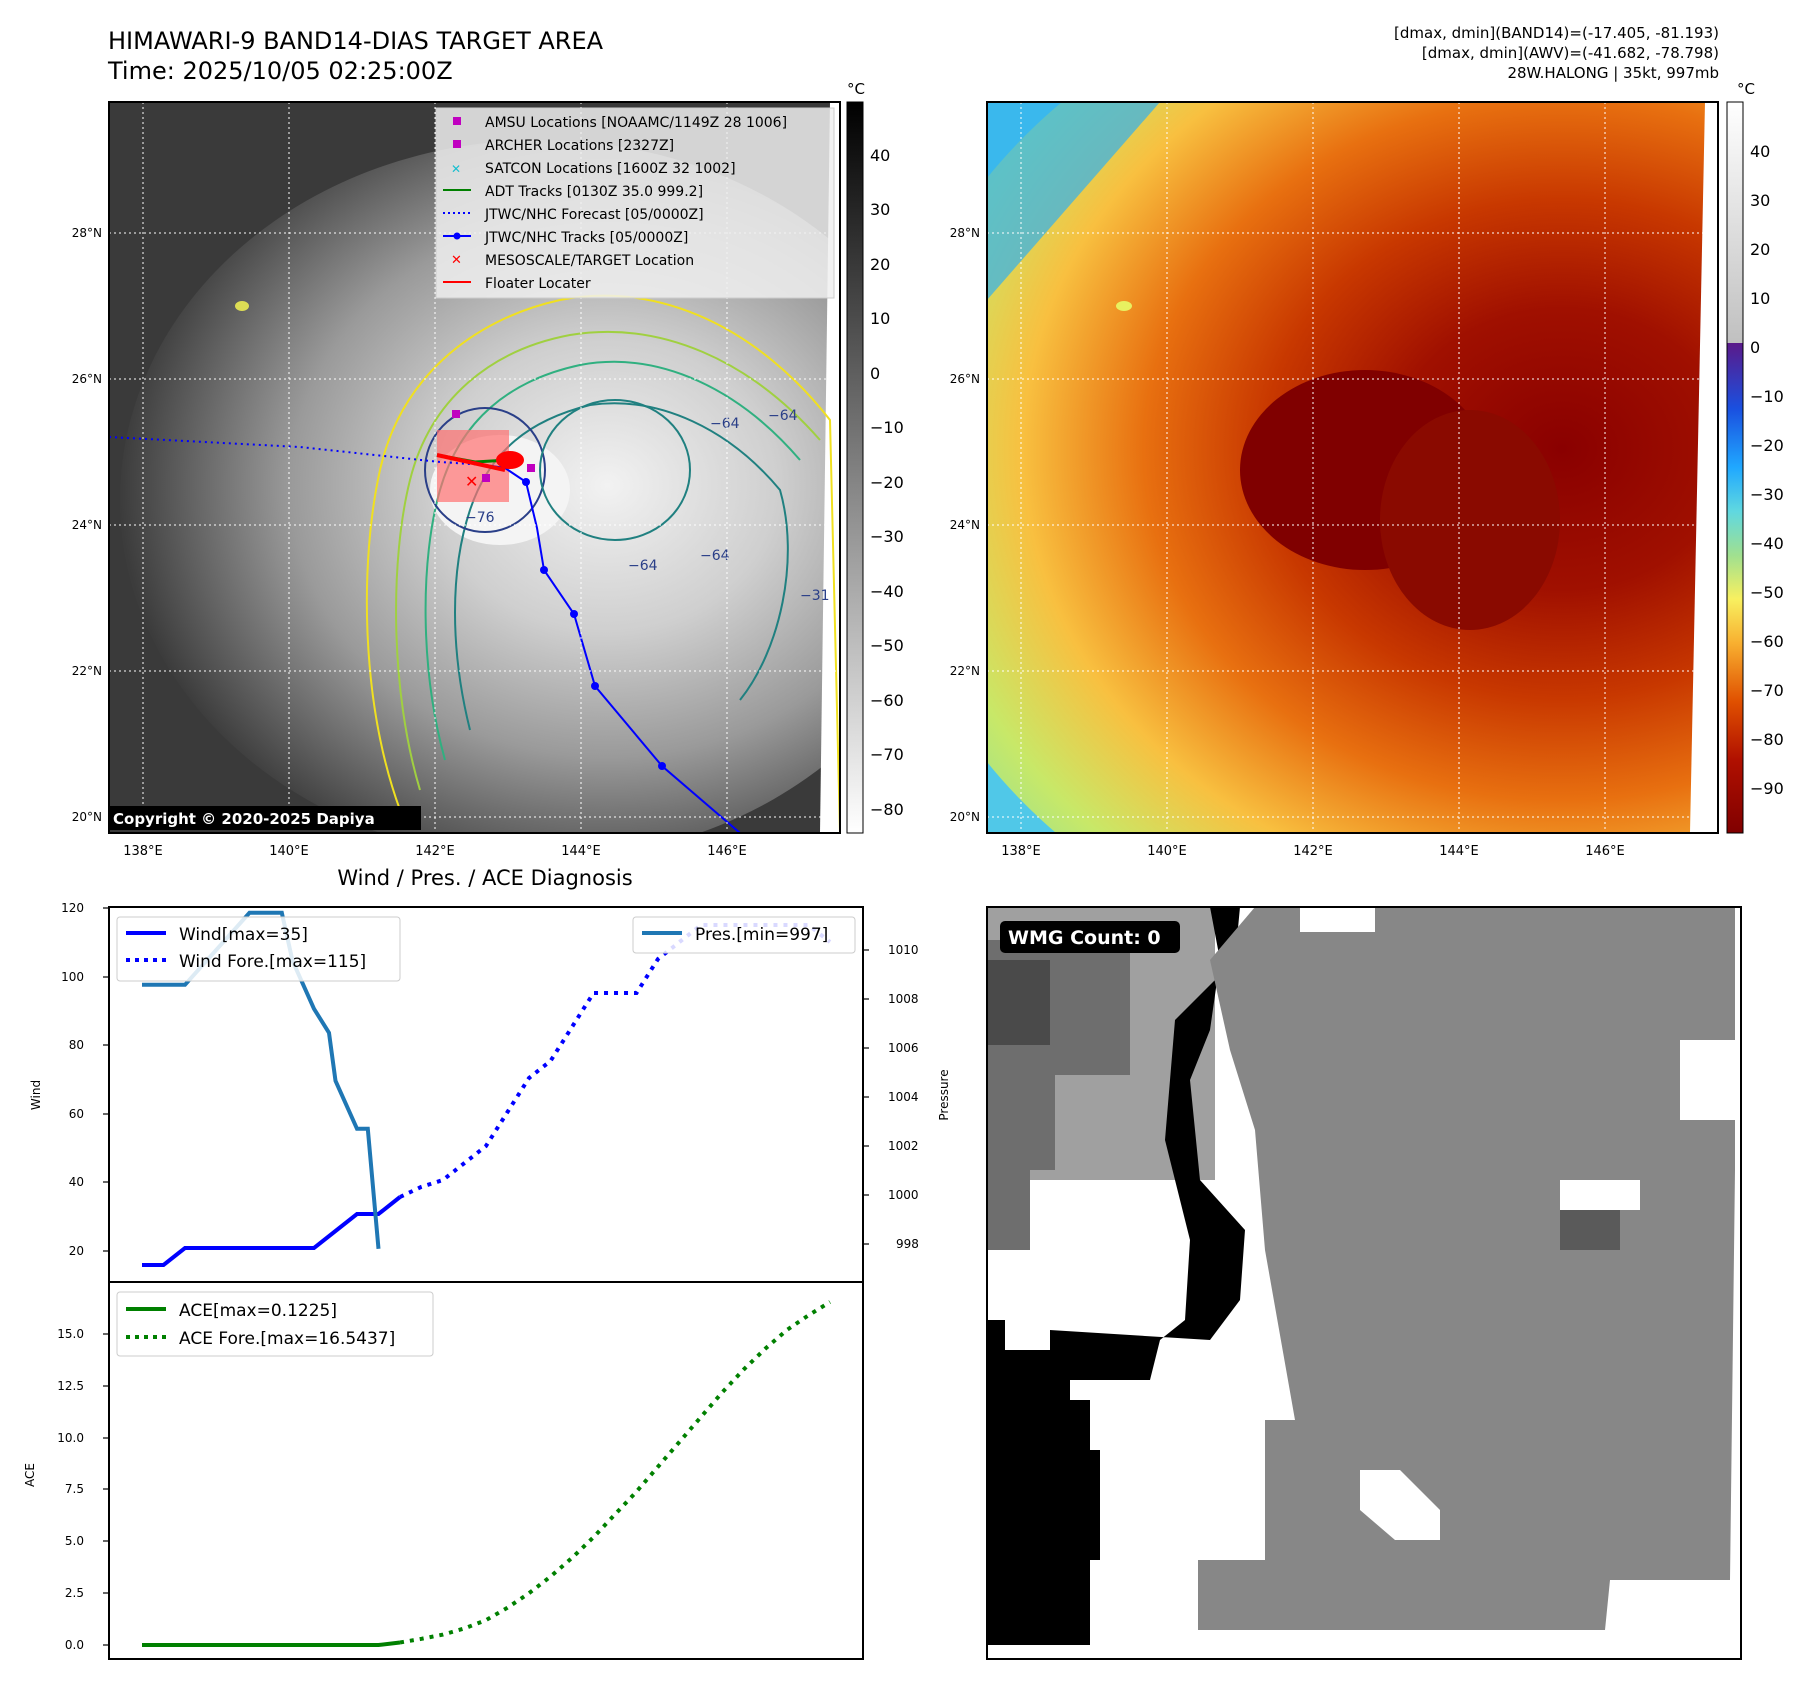  What do you see at coordinates (903, 950) in the screenshot?
I see `pressure-tick: 1010` at bounding box center [903, 950].